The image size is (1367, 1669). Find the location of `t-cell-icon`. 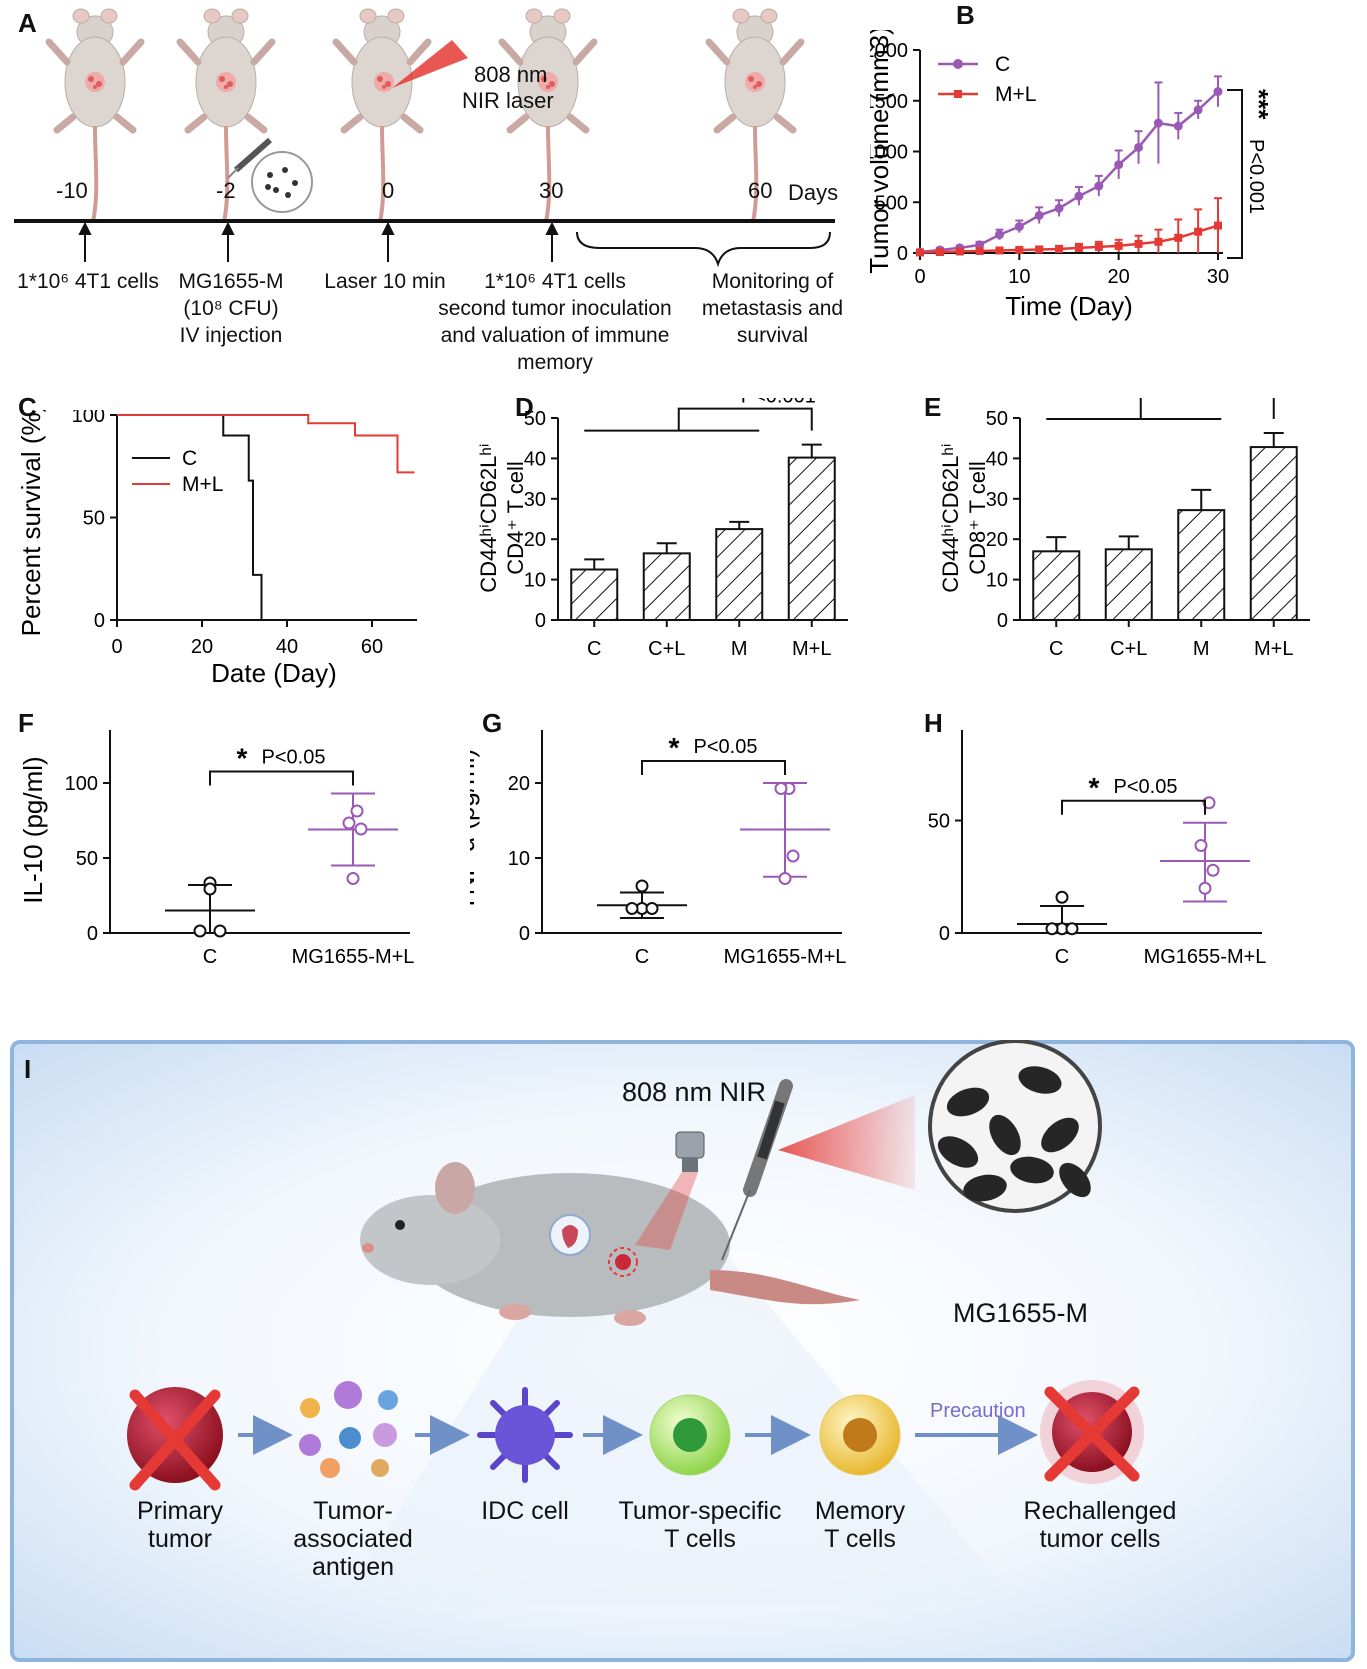

t-cell-icon is located at coordinates (690, 1435).